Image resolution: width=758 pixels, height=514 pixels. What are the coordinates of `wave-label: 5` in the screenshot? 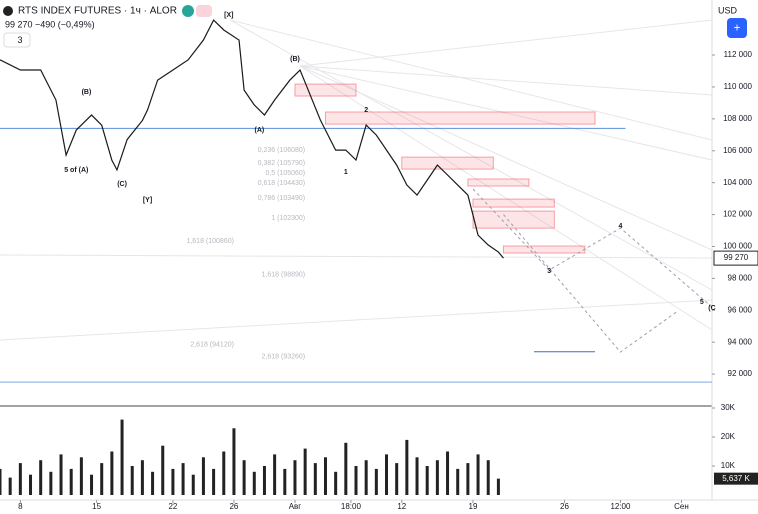 It's located at (702, 302).